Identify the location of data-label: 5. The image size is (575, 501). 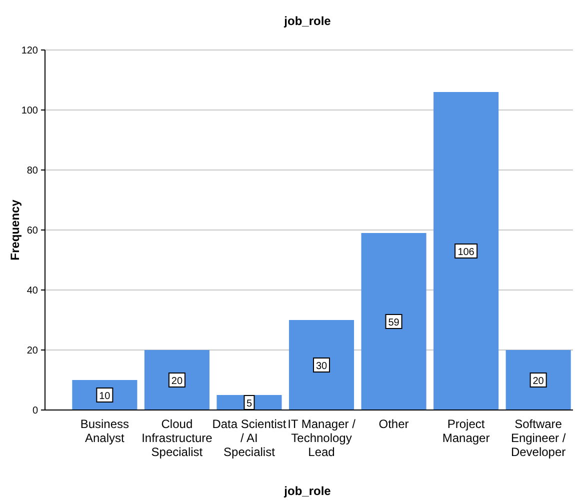
(249, 404).